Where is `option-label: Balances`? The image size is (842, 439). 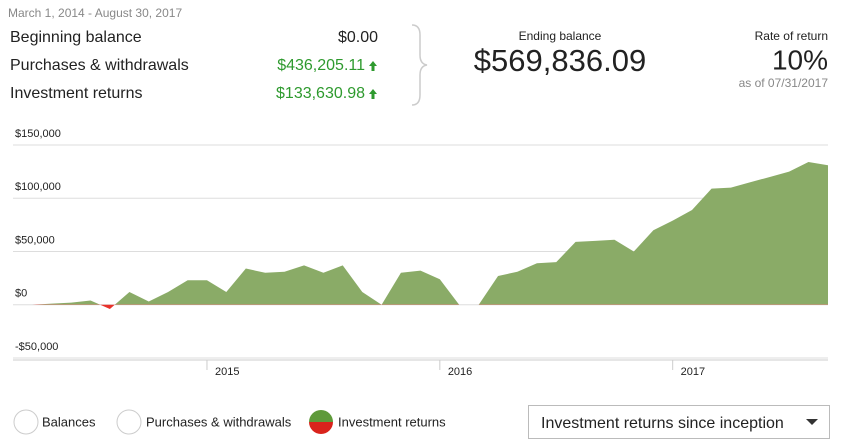
option-label: Balances is located at coordinates (69, 421).